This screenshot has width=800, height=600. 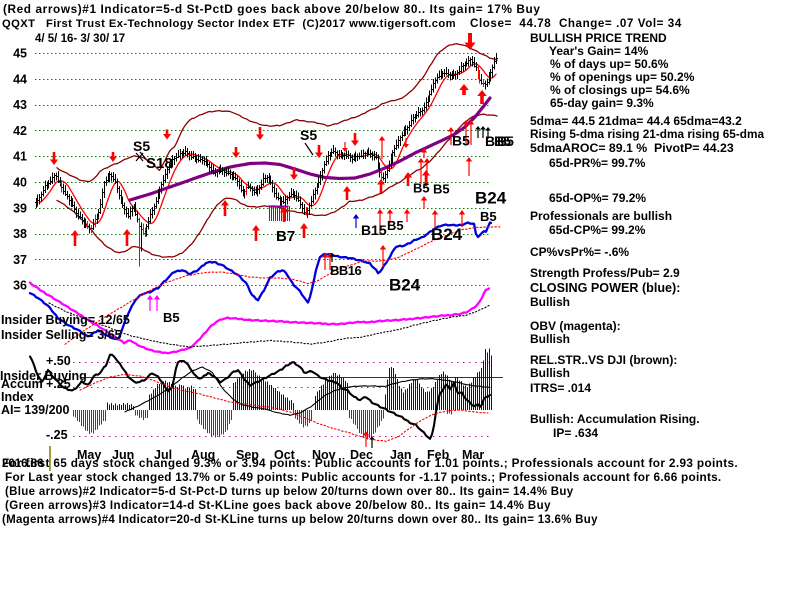 What do you see at coordinates (20, 79) in the screenshot?
I see `svg-text: 44` at bounding box center [20, 79].